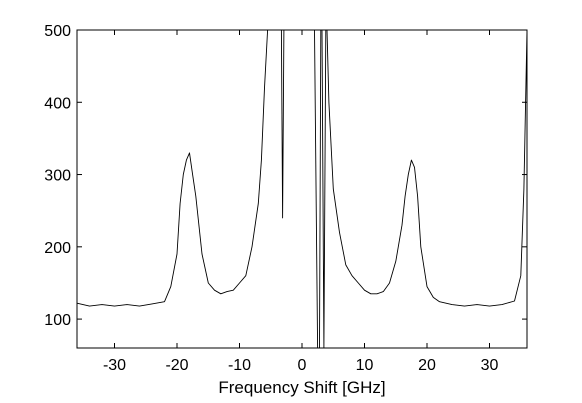 This screenshot has width=582, height=403. I want to click on x-axis-label: Frequency Shift [GHz], so click(301, 387).